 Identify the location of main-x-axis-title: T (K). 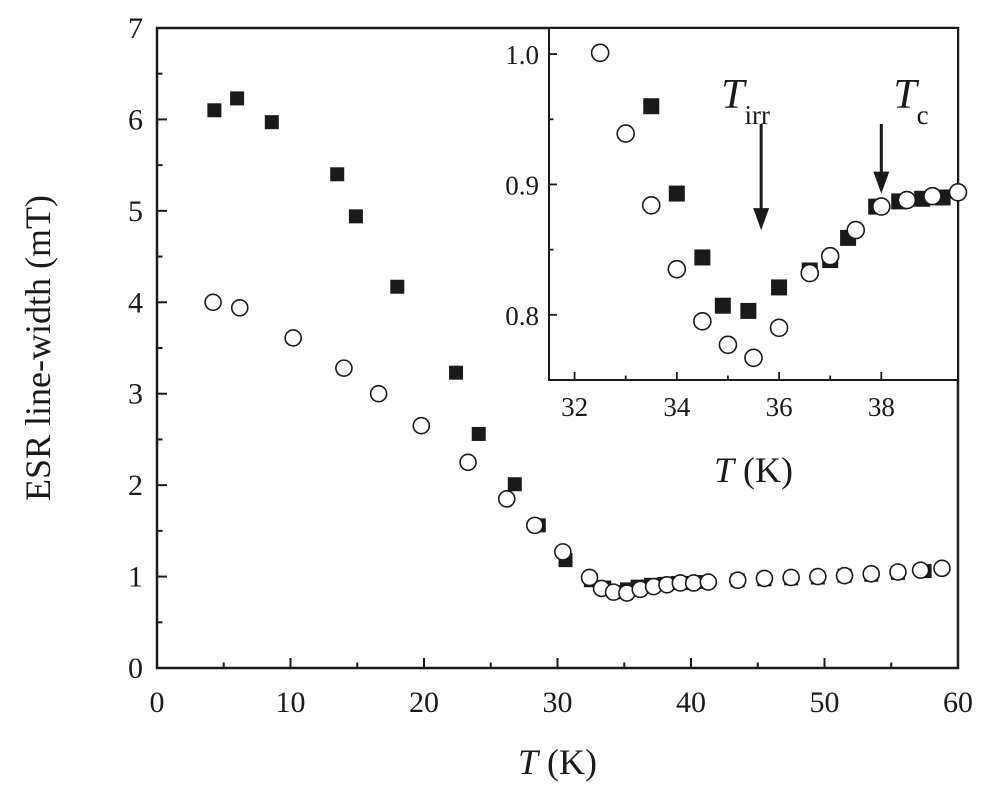
(557, 762).